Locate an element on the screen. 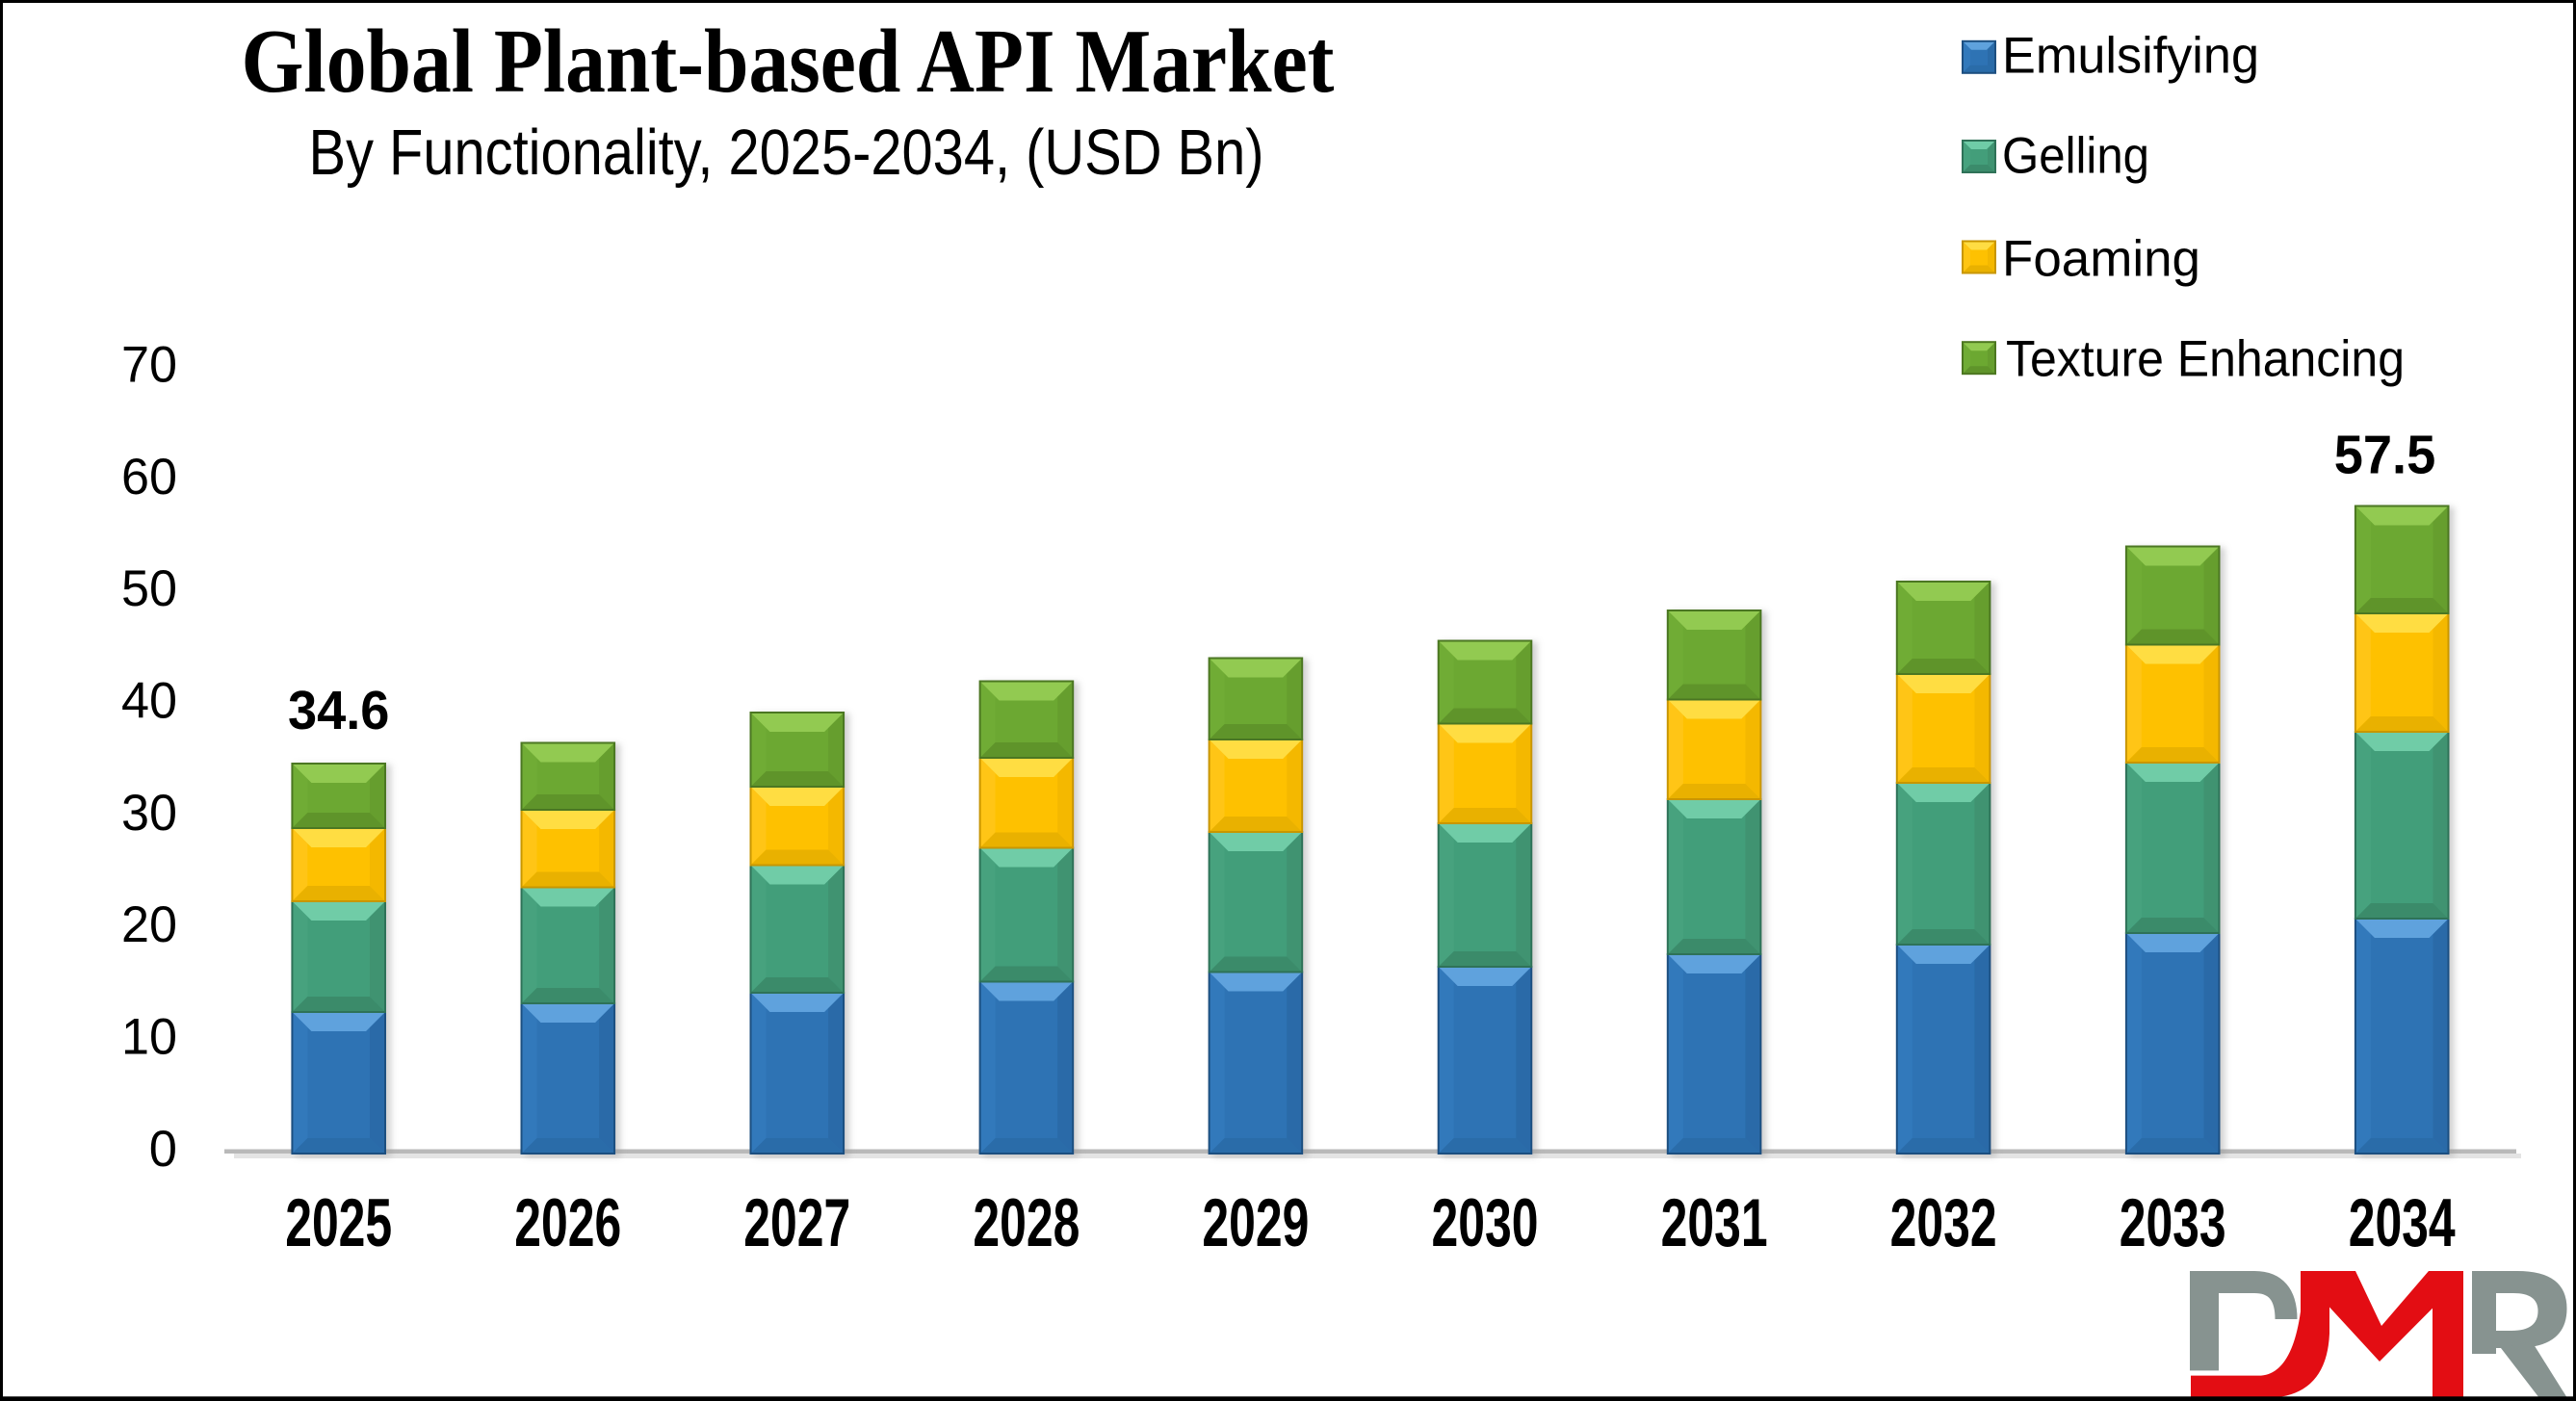 The image size is (2576, 1401). svg-text: Texture Enhancing is located at coordinates (2205, 360).